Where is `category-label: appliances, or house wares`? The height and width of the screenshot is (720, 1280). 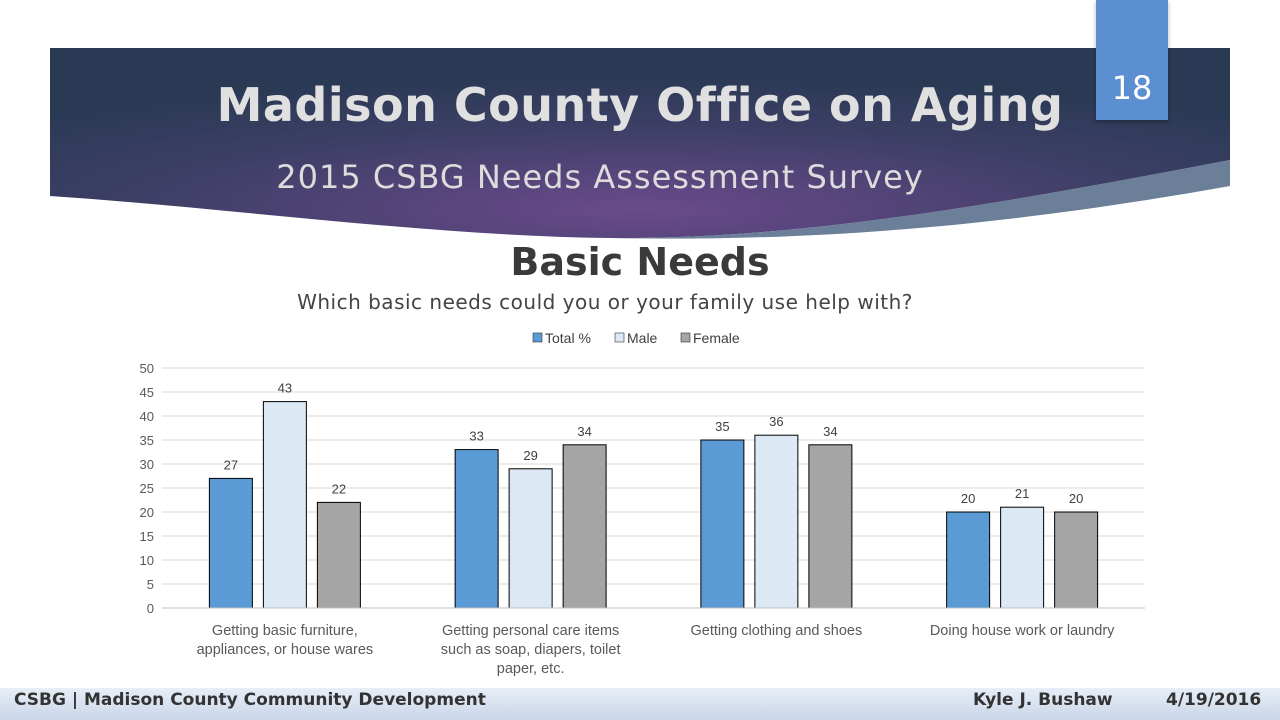 category-label: appliances, or house wares is located at coordinates (285, 650).